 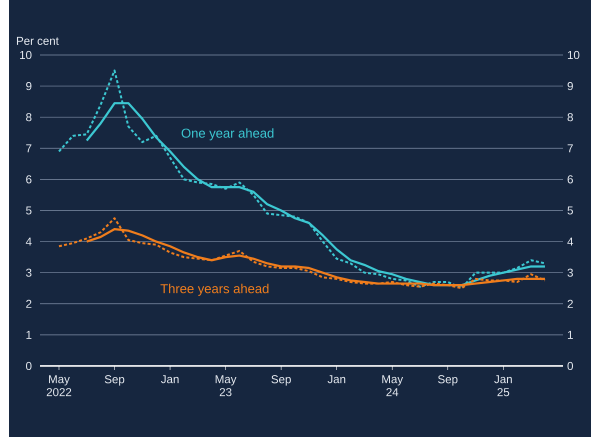 What do you see at coordinates (570, 117) in the screenshot?
I see `y2-tick-label: 8` at bounding box center [570, 117].